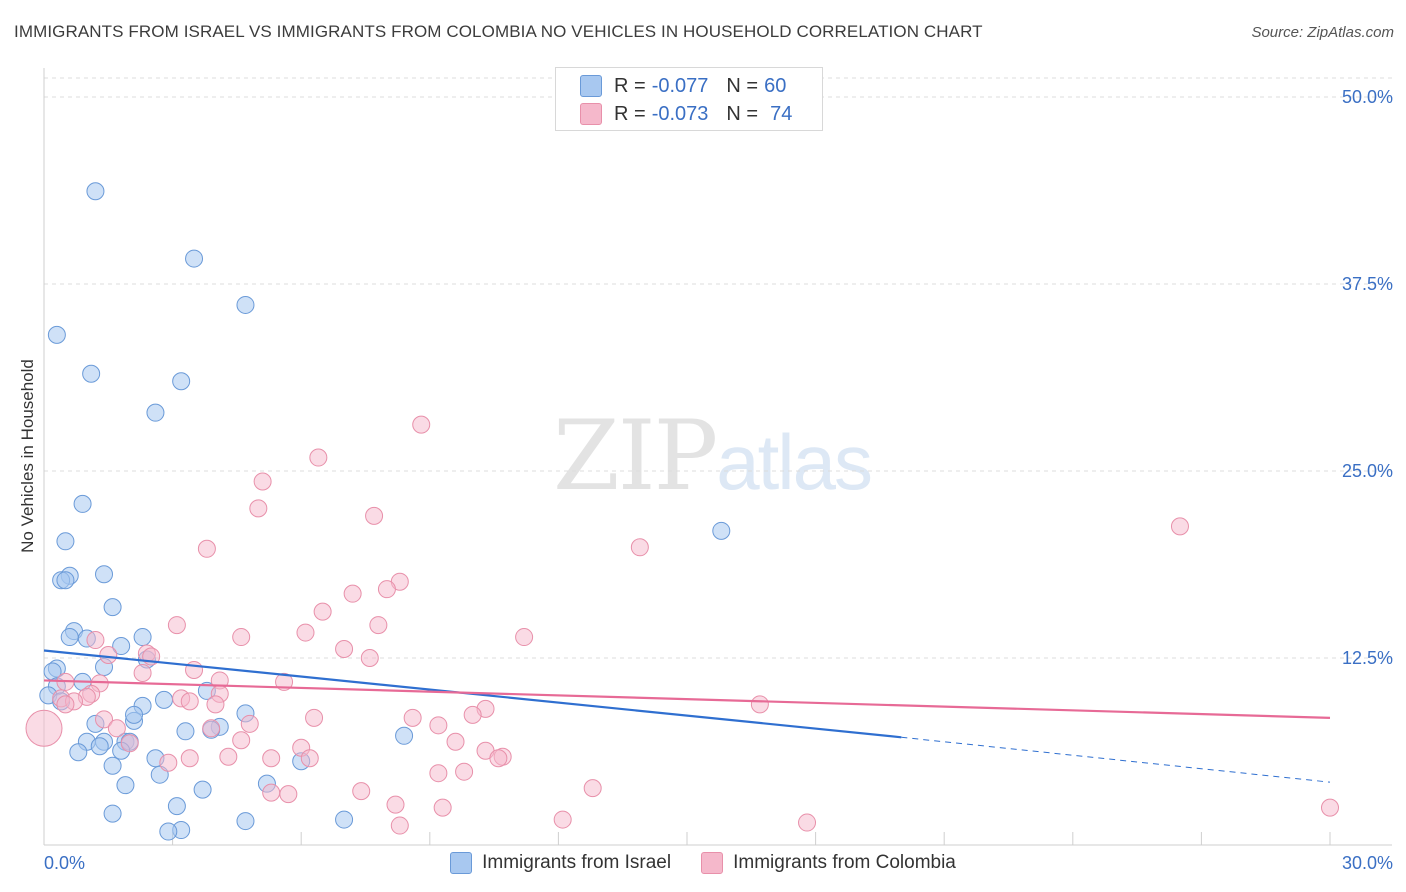 This screenshot has height=892, width=1406. What do you see at coordinates (687, 716) in the screenshot?
I see `trend-lines` at bounding box center [687, 716].